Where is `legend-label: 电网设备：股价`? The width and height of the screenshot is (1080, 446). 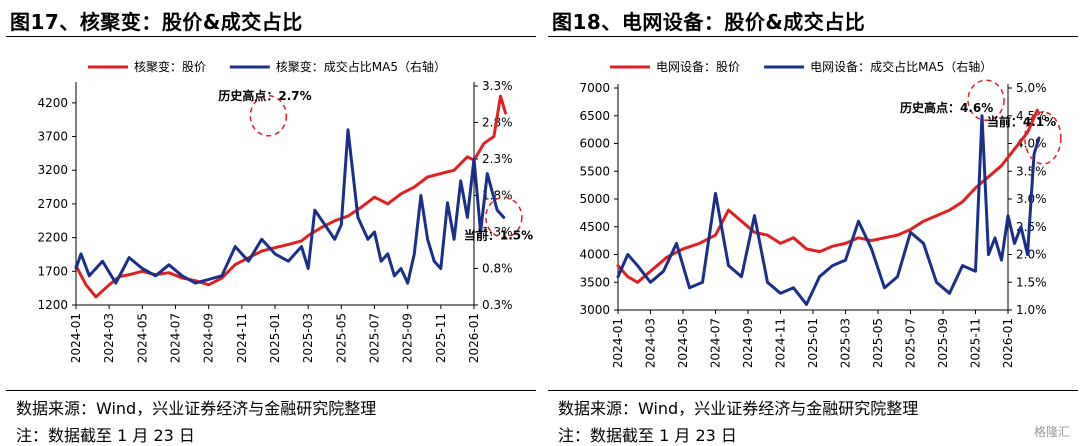
legend-label: 电网设备：股价 is located at coordinates (698, 67).